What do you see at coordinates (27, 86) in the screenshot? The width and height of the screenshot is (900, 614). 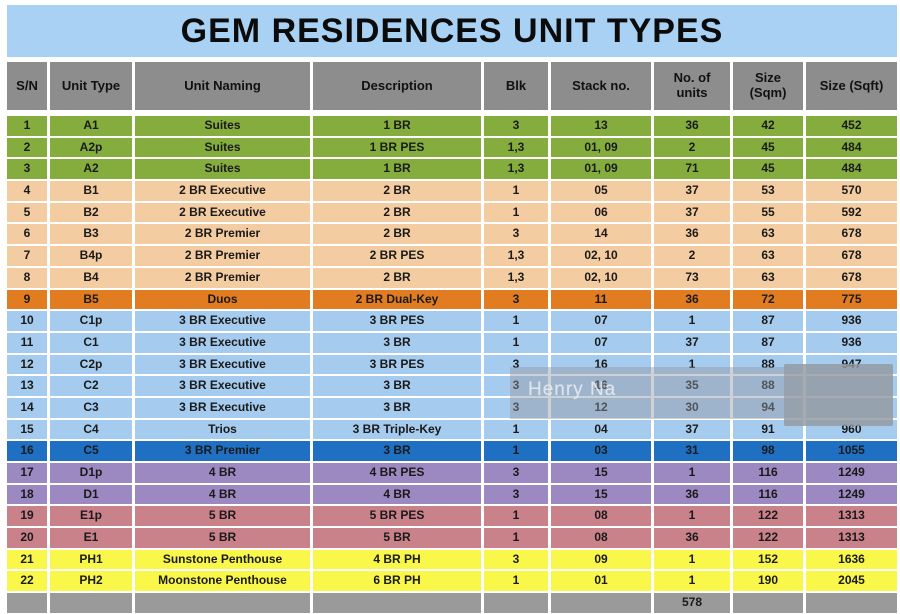 I see `header-cell-sn: S/N` at bounding box center [27, 86].